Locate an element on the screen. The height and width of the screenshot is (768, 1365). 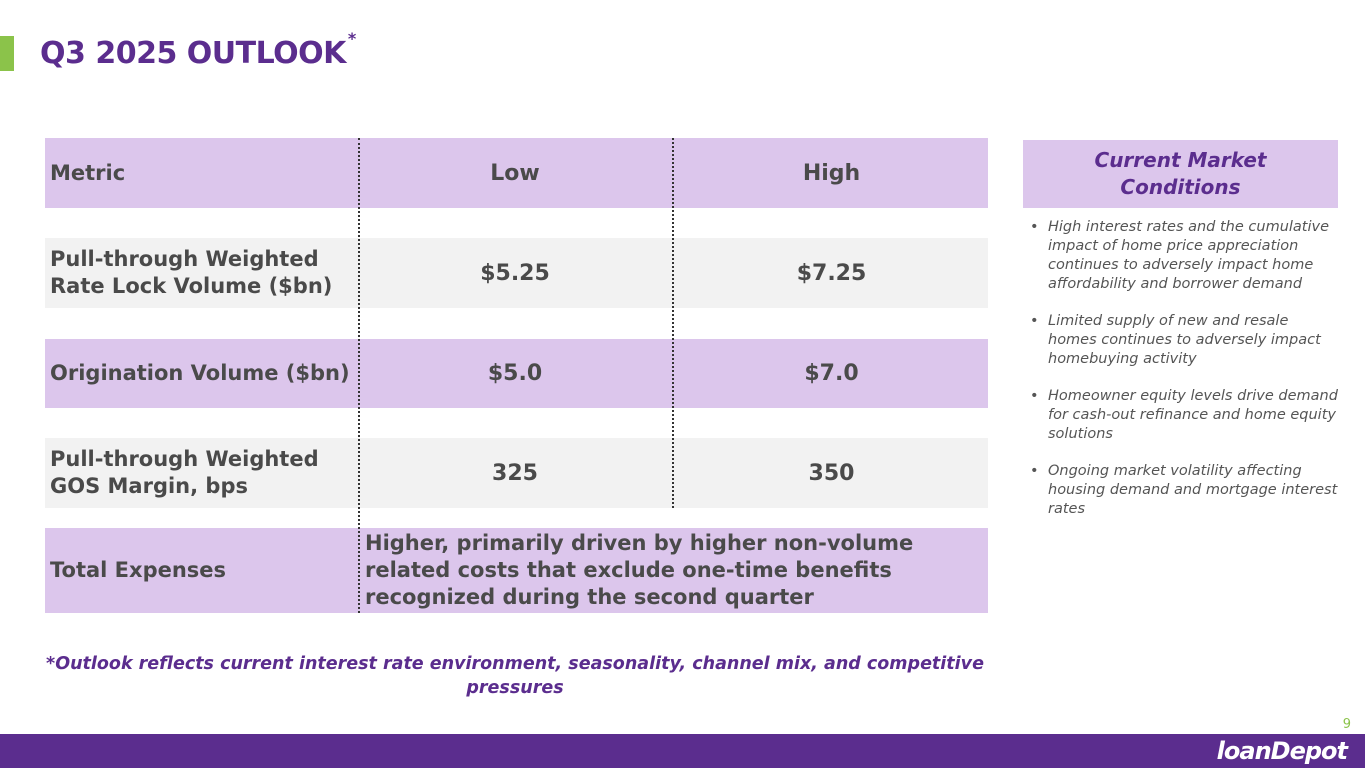
row-high: $7.0 is located at coordinates (831, 373).